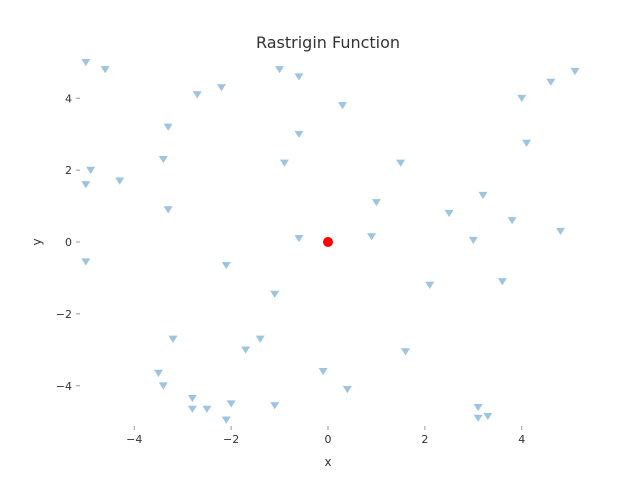 The width and height of the screenshot is (640, 480). I want to click on y-axis-ticks: −4 −2 0 2 4, so click(68, 242).